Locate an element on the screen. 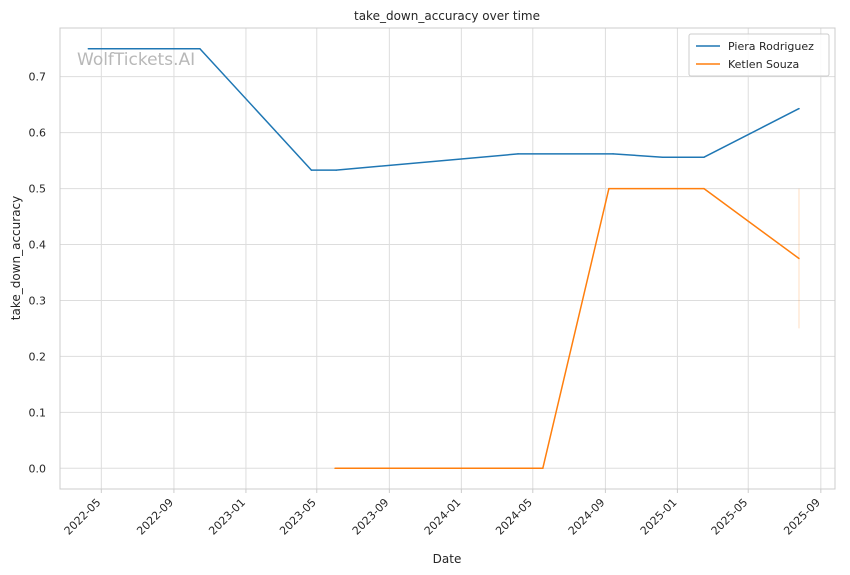 The width and height of the screenshot is (850, 575). y-tick-labels: 0.0 0.1 0.2 0.3 0.4 0.5 0.6 0.7 is located at coordinates (38, 273).